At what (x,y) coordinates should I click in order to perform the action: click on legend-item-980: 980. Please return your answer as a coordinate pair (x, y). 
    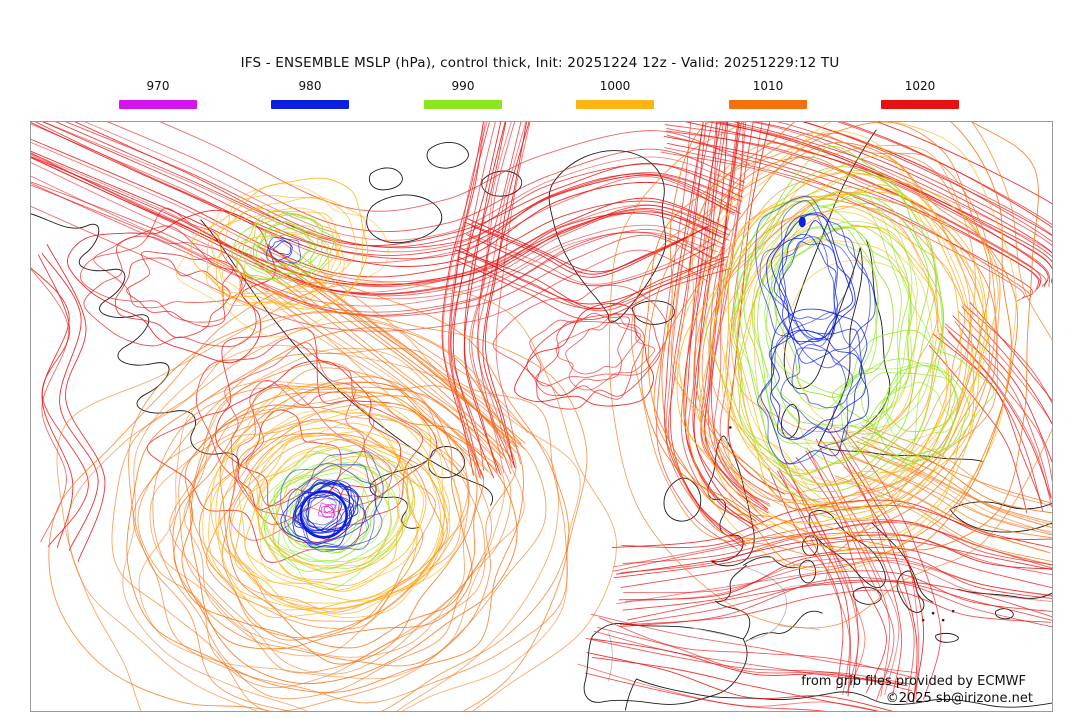
    Looking at the image, I should click on (310, 94).